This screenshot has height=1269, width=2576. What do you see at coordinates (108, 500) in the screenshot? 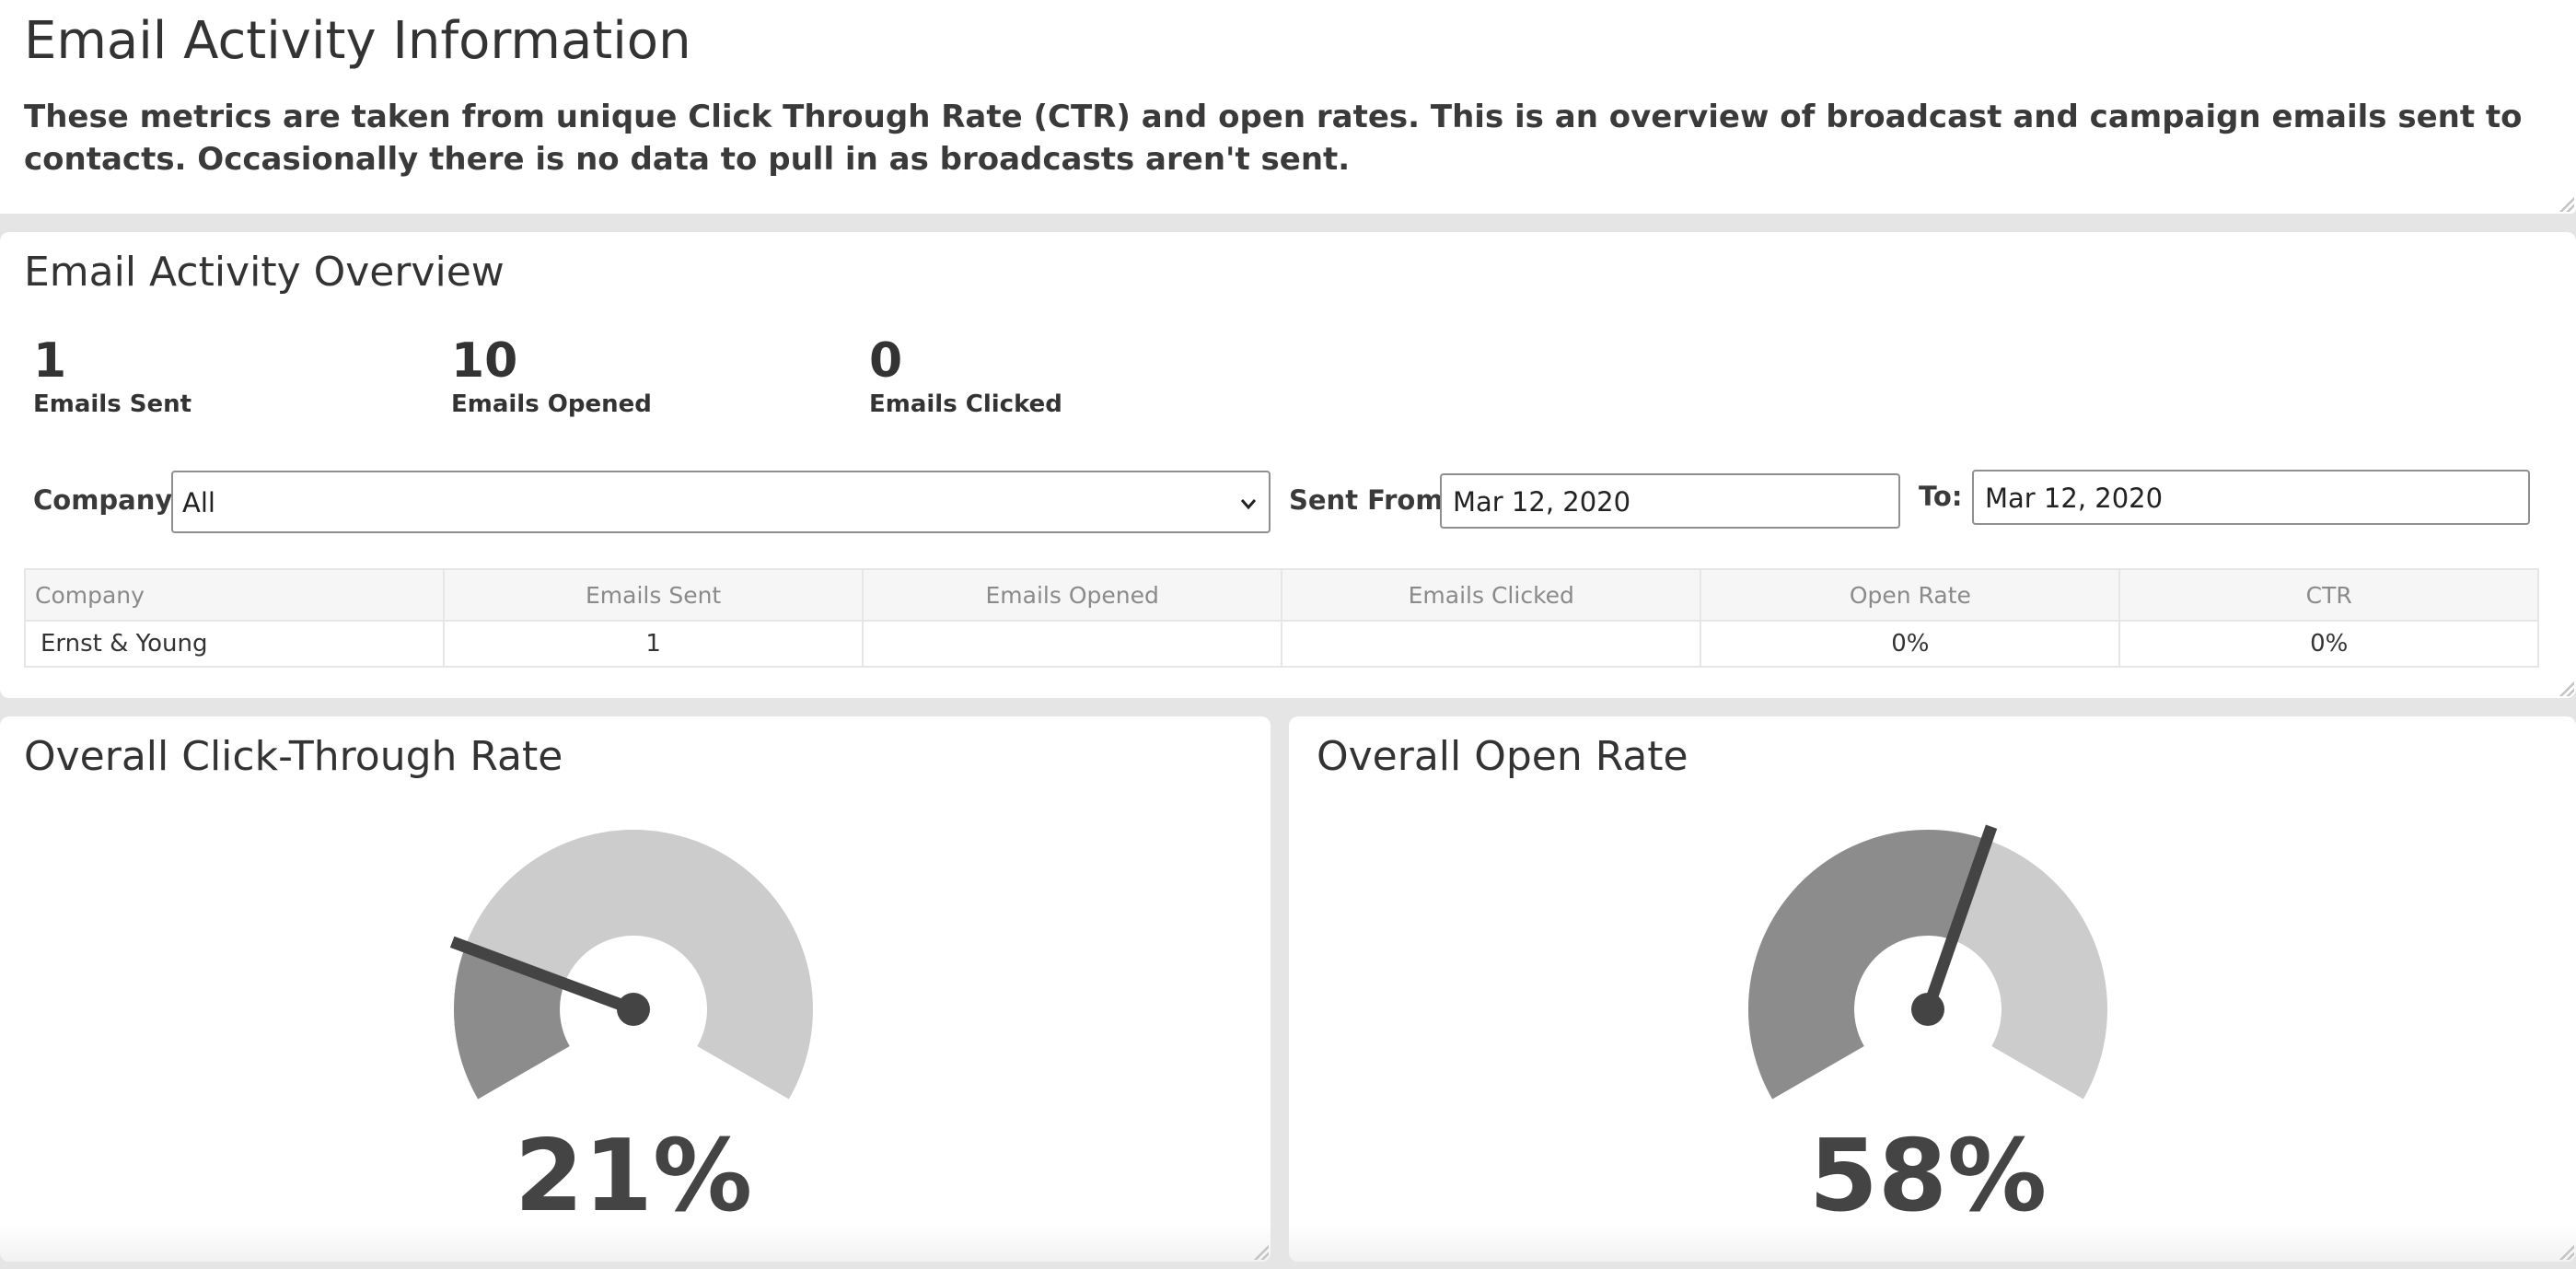
I see `company-filter-label: Company:` at bounding box center [108, 500].